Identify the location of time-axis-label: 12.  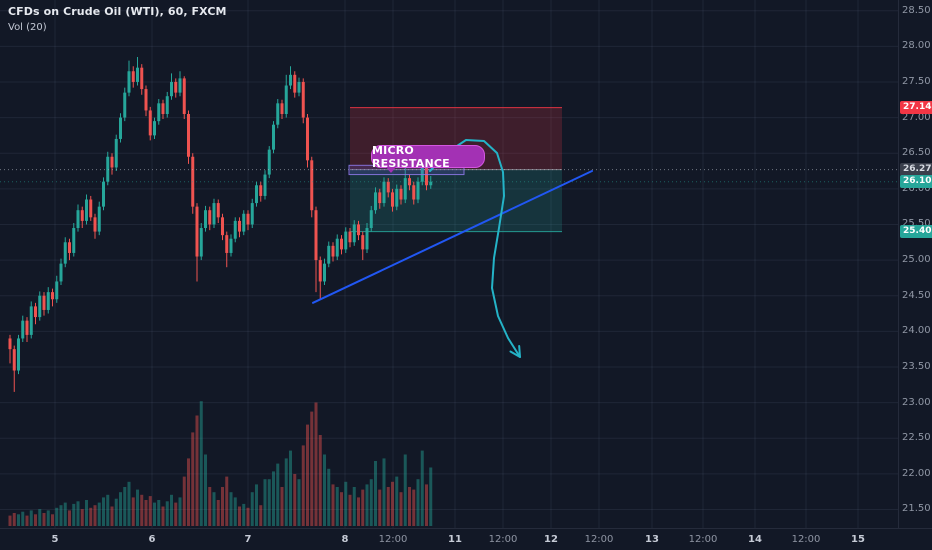
(551, 539).